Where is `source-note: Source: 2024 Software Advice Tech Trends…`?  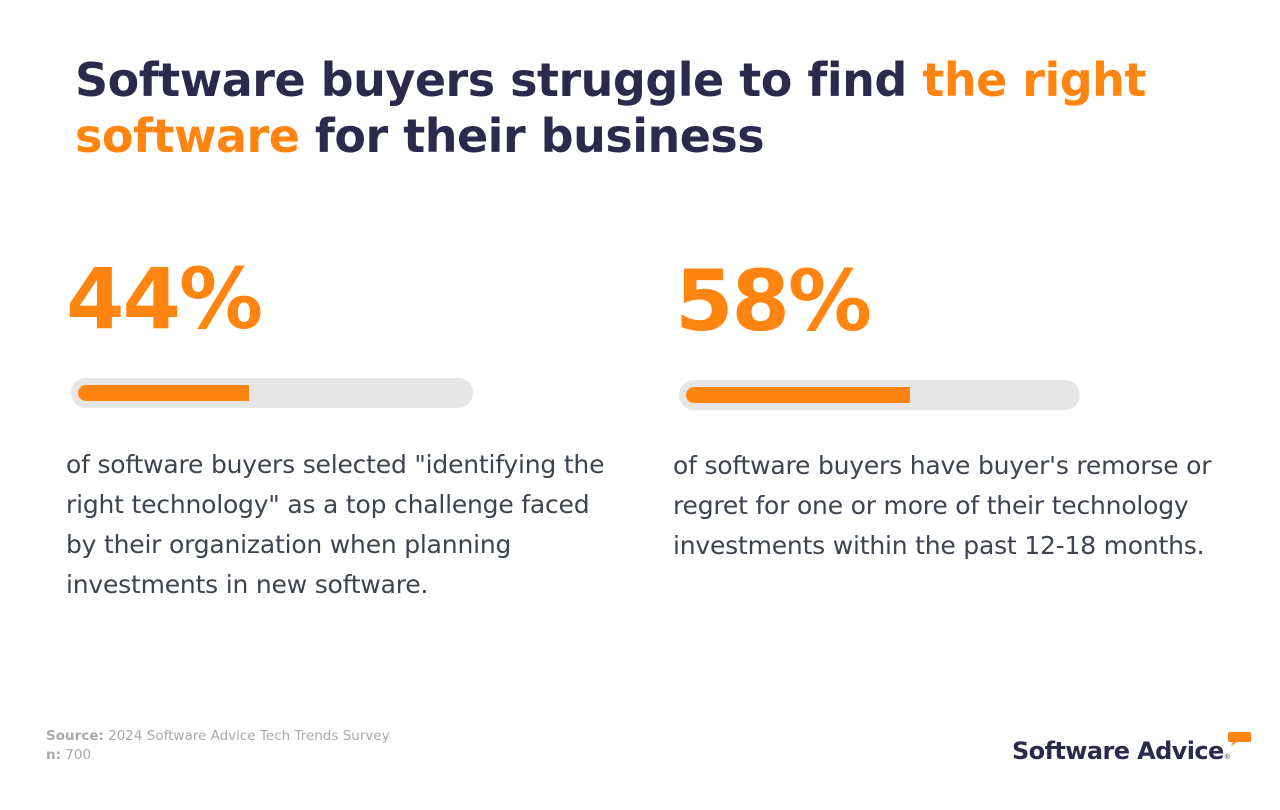
source-note: Source: 2024 Software Advice Tech Trends… is located at coordinates (218, 746).